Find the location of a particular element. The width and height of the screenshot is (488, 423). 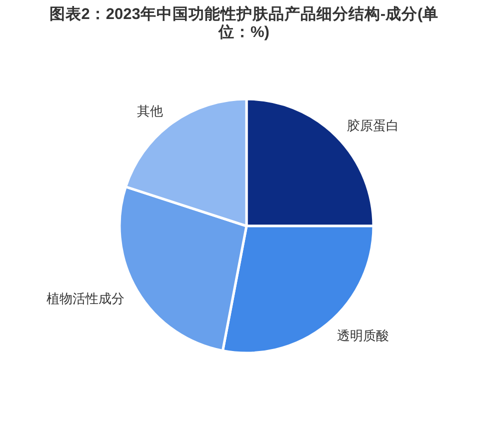

chart-title: 图表2：2023年中国功能性护肤品产品细分结构-成分(单位：%) is located at coordinates (244, 24).